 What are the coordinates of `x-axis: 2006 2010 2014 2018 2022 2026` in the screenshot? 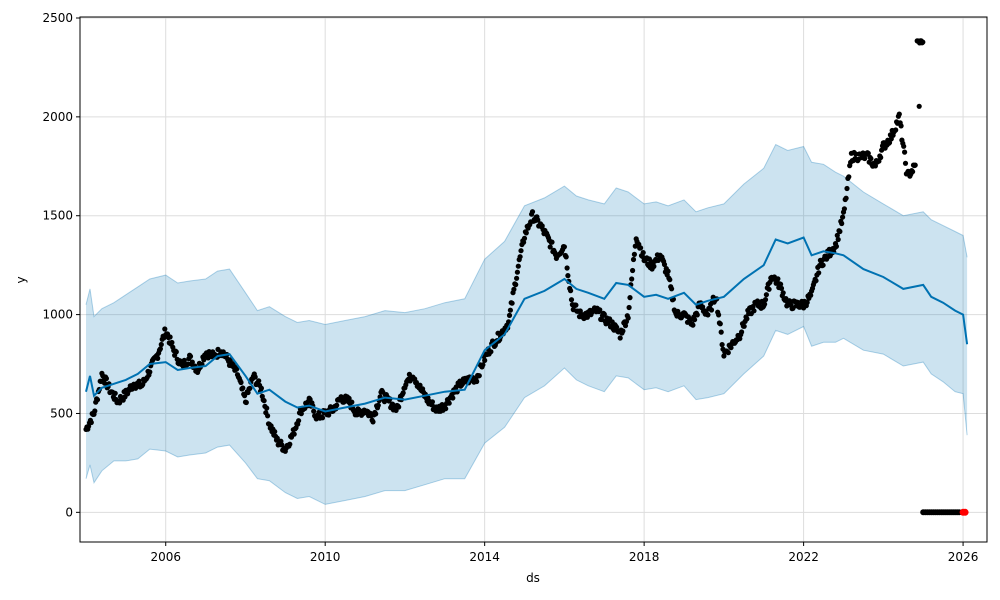 It's located at (564, 553).